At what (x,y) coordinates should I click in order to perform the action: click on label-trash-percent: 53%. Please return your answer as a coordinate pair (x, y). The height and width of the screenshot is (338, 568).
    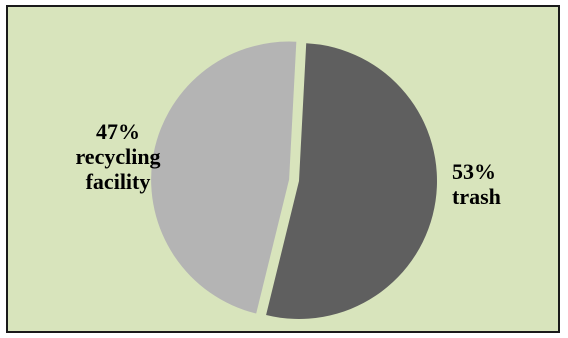
    Looking at the image, I should click on (474, 171).